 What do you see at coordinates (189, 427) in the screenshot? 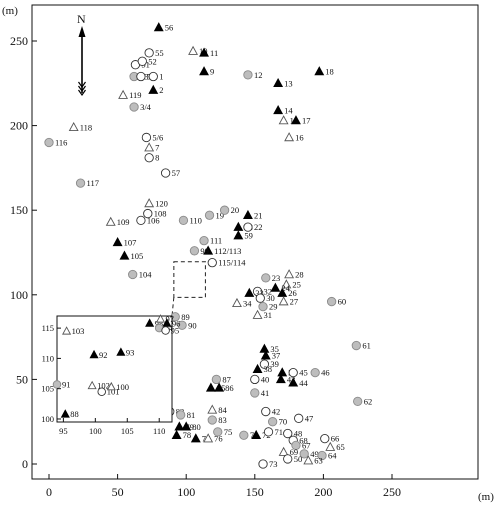
I see `point-label: 79` at bounding box center [189, 427].